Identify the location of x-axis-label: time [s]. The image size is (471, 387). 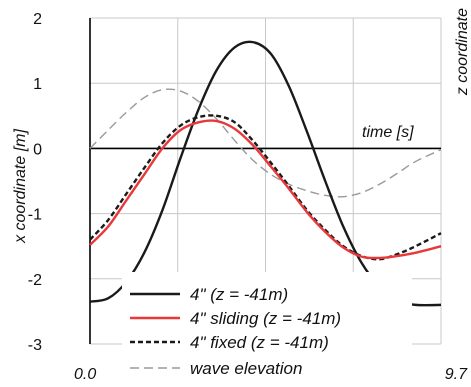
(388, 132).